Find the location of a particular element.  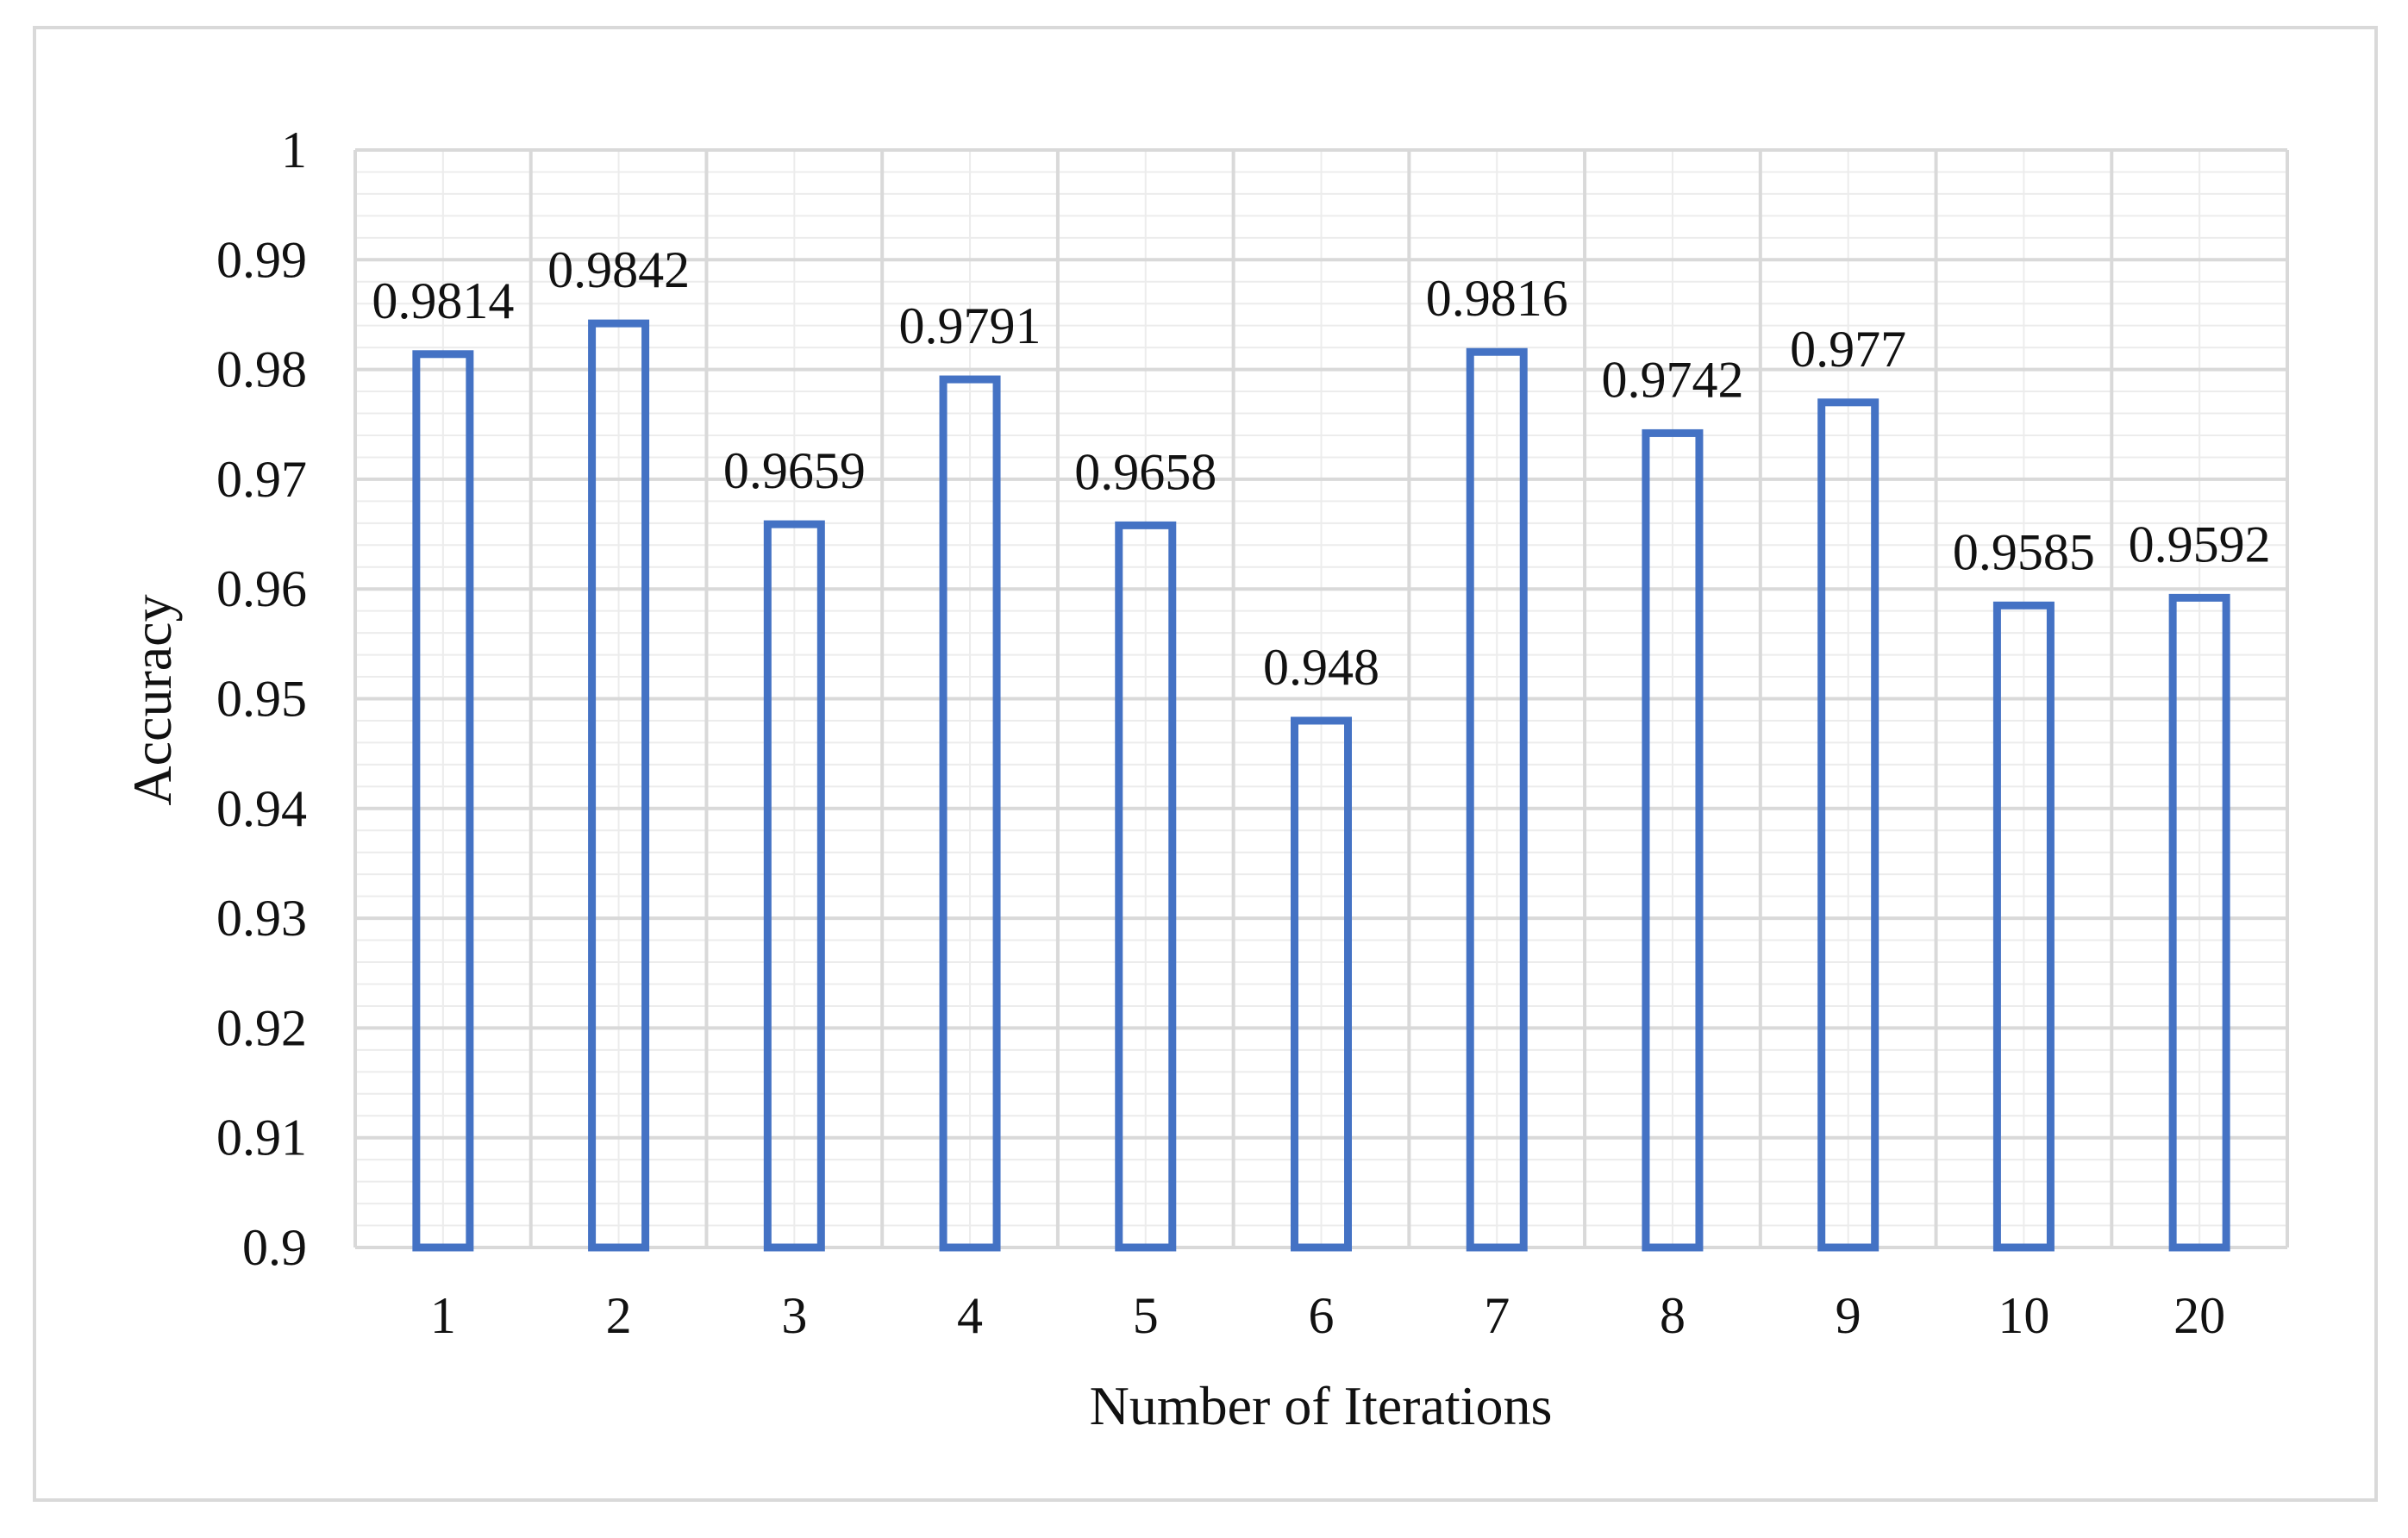

x-tick-label: 7 is located at coordinates (1497, 1315).